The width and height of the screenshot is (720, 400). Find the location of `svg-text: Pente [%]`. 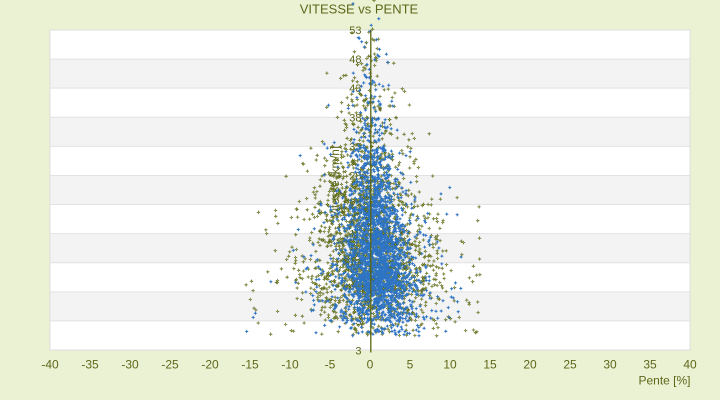

svg-text: Pente [%] is located at coordinates (664, 381).